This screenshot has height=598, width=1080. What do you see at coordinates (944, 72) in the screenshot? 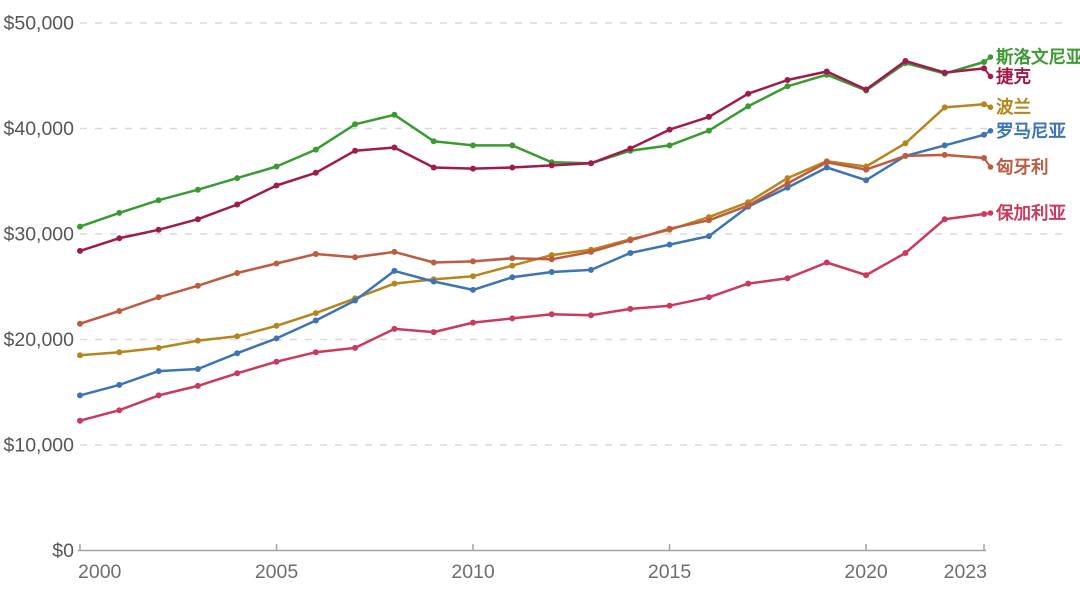
I see `series-point-czechia-2022` at bounding box center [944, 72].